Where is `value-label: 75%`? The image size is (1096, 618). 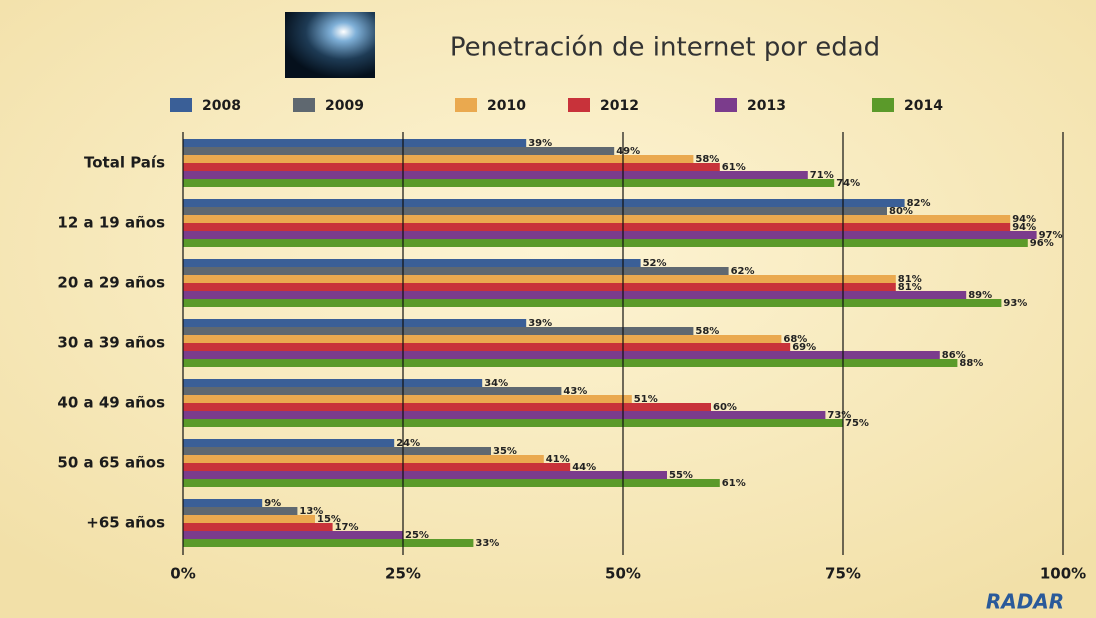
value-label: 75% is located at coordinates (857, 423).